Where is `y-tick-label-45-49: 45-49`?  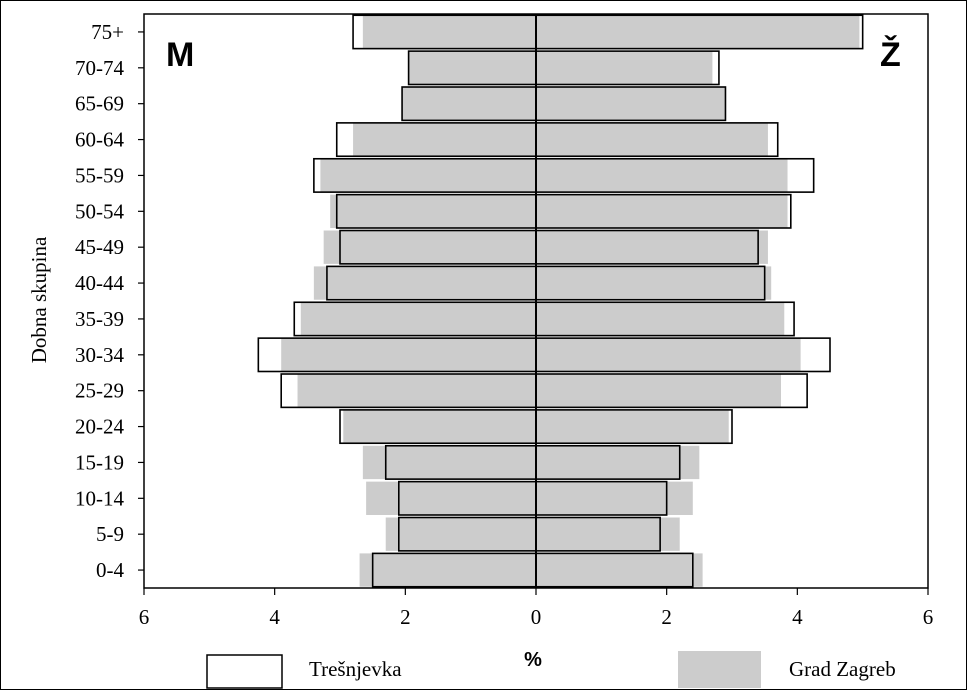
y-tick-label-45-49: 45-49 is located at coordinates (99, 247).